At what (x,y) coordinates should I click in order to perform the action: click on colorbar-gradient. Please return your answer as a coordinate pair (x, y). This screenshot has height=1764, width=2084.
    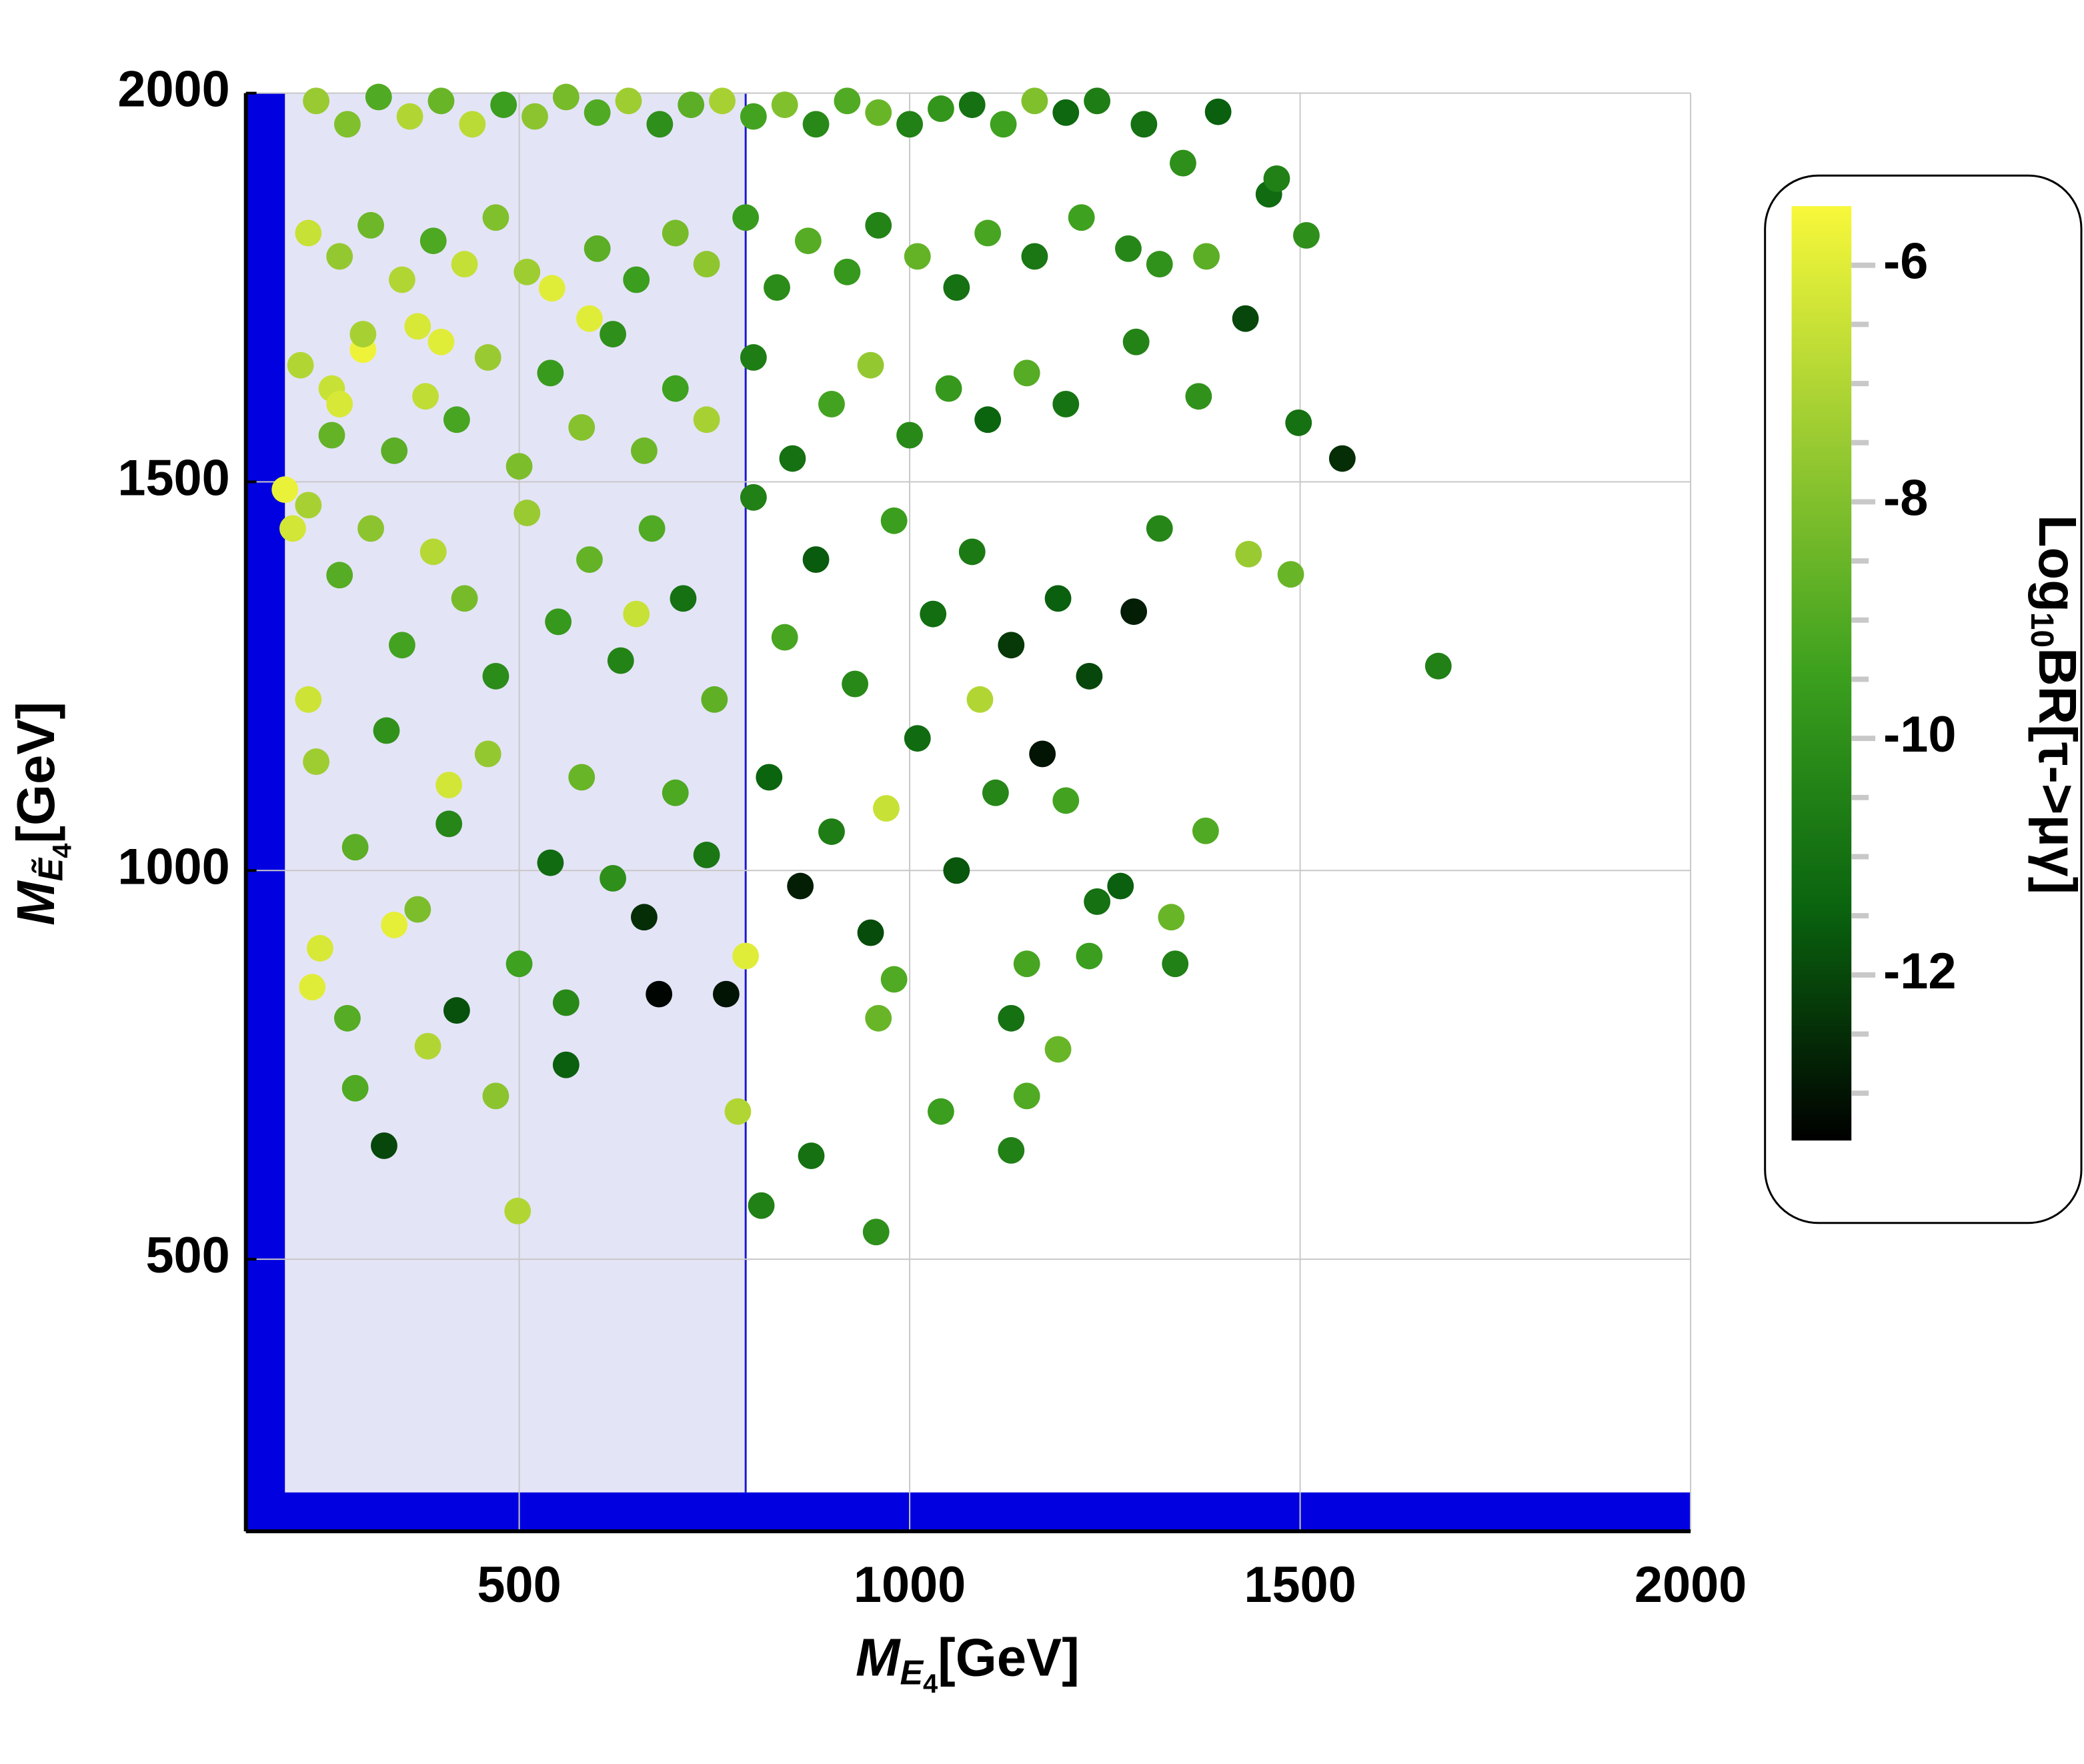
    Looking at the image, I should click on (1822, 673).